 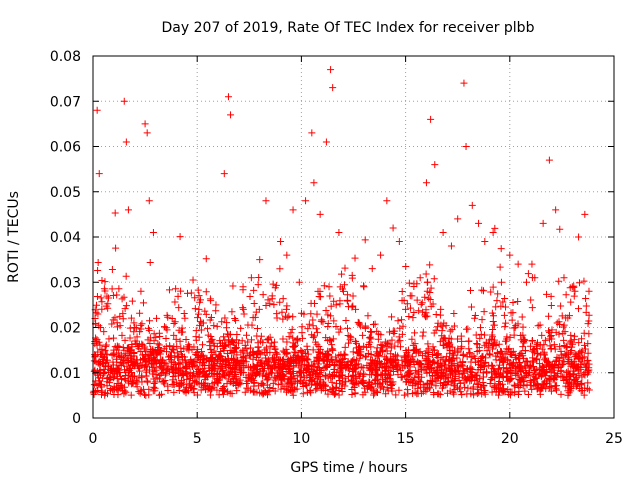 I want to click on x-tick-label: 10, so click(x=301, y=439).